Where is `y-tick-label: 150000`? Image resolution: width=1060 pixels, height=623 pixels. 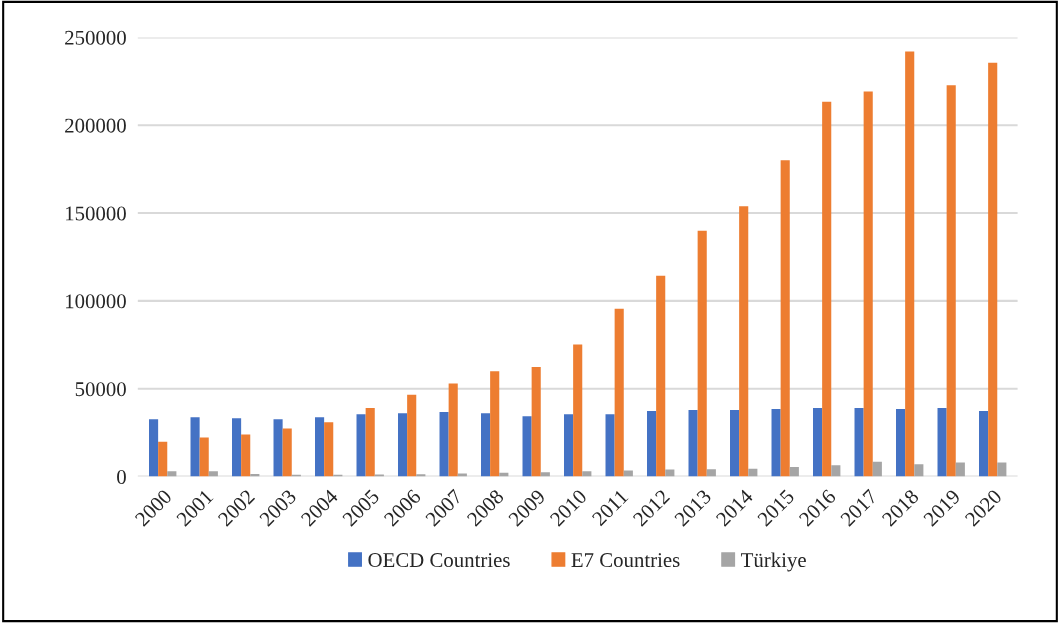 y-tick-label: 150000 is located at coordinates (96, 213).